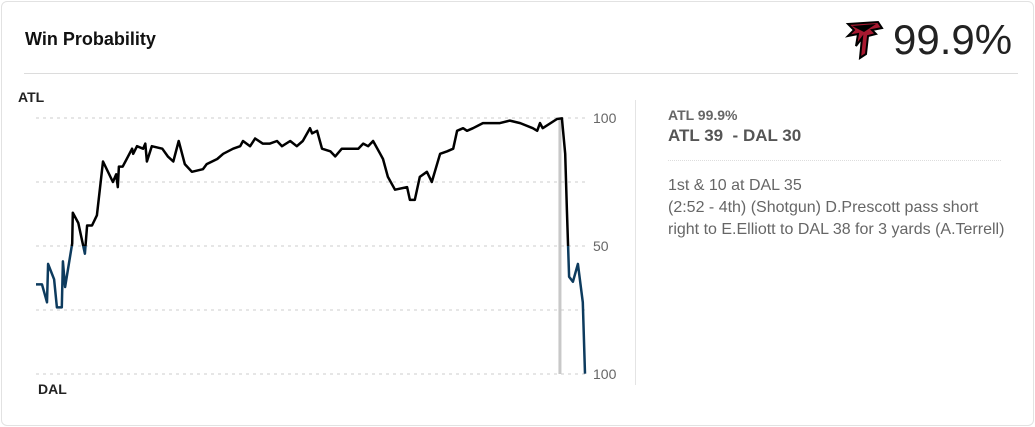  What do you see at coordinates (953, 39) in the screenshot?
I see `win-percentage: 99.9%` at bounding box center [953, 39].